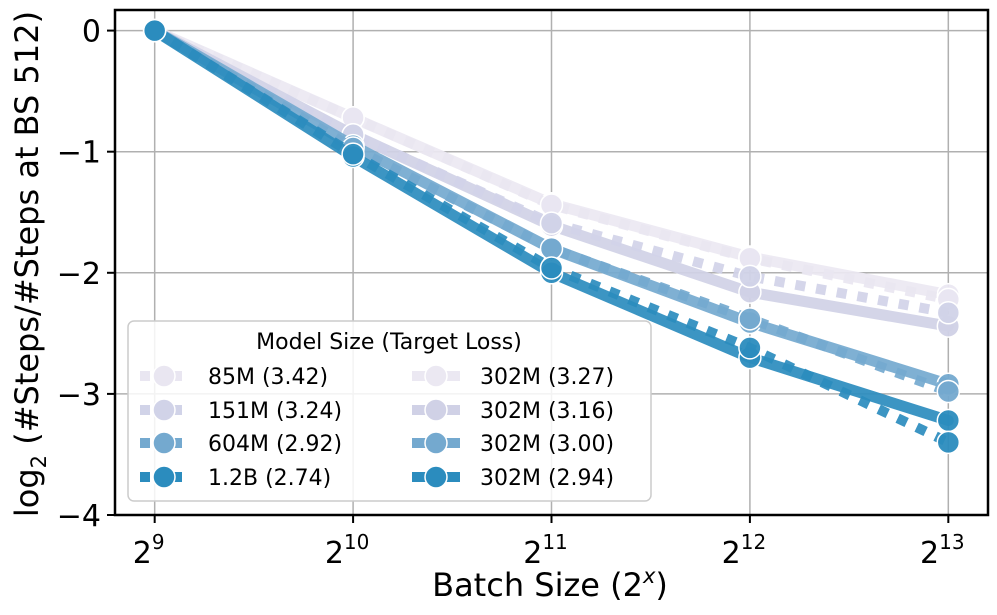 The image size is (997, 615). Describe the element at coordinates (79, 153) in the screenshot. I see `y-tick-label: −1` at that location.